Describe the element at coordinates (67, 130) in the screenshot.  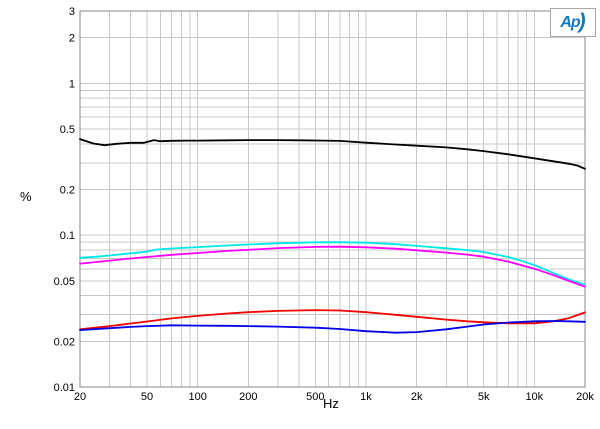
I see `y-tick-label: 0.5` at that location.